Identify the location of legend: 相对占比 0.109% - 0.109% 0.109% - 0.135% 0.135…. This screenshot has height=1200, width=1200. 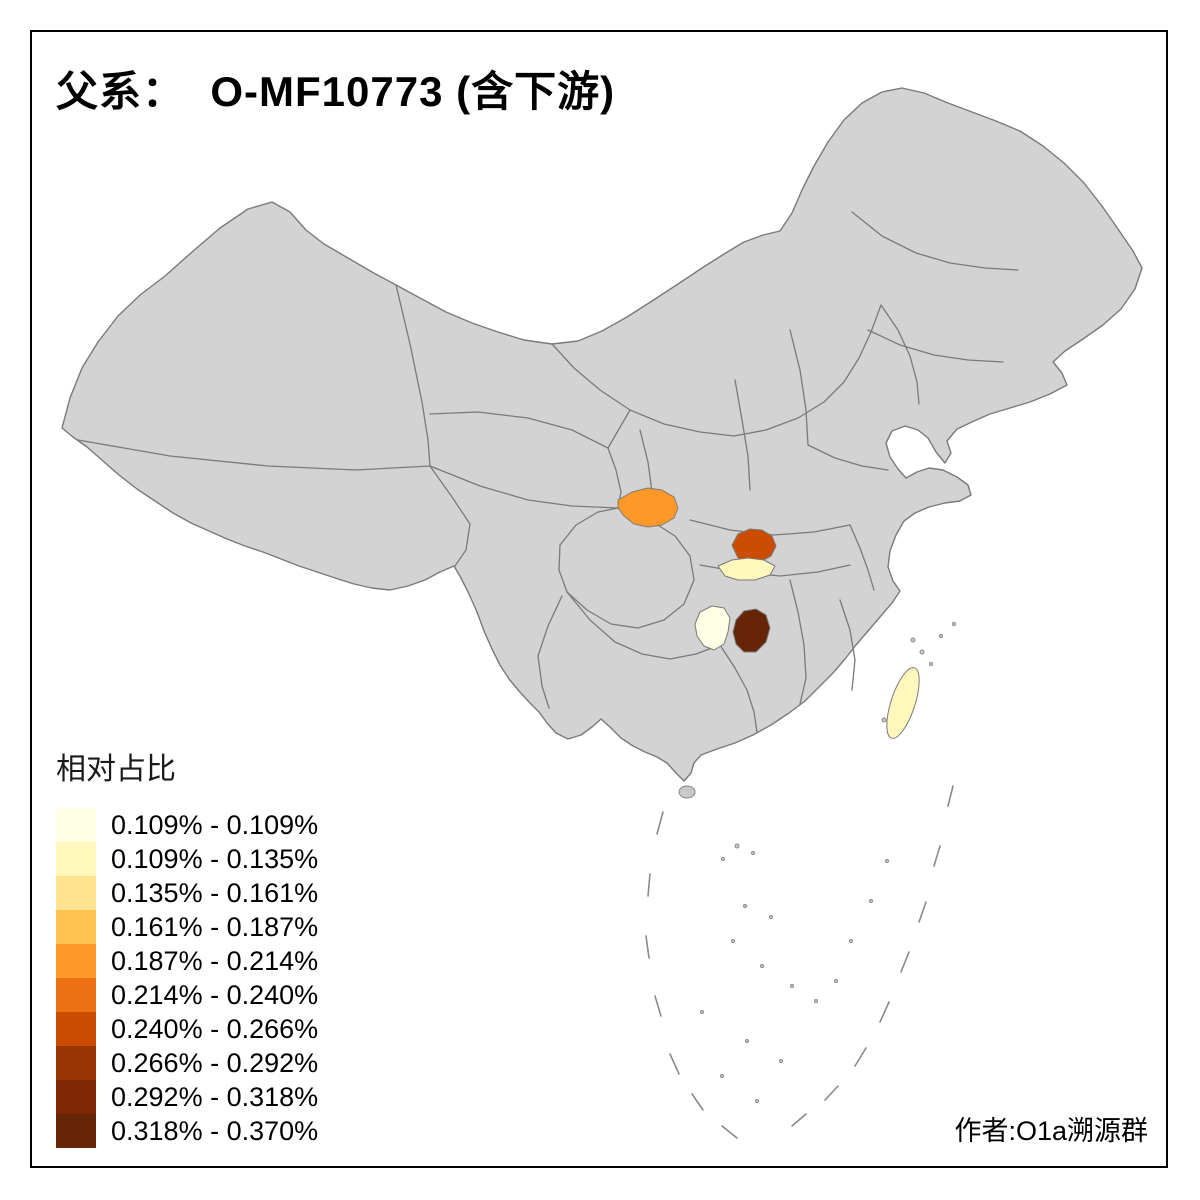
(187, 946).